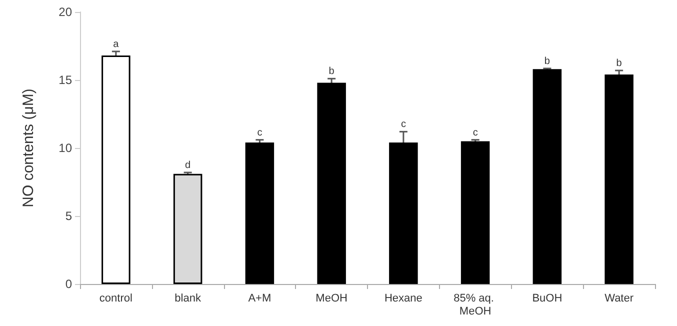 This screenshot has width=677, height=326. I want to click on y-tick-label: 5, so click(68, 216).